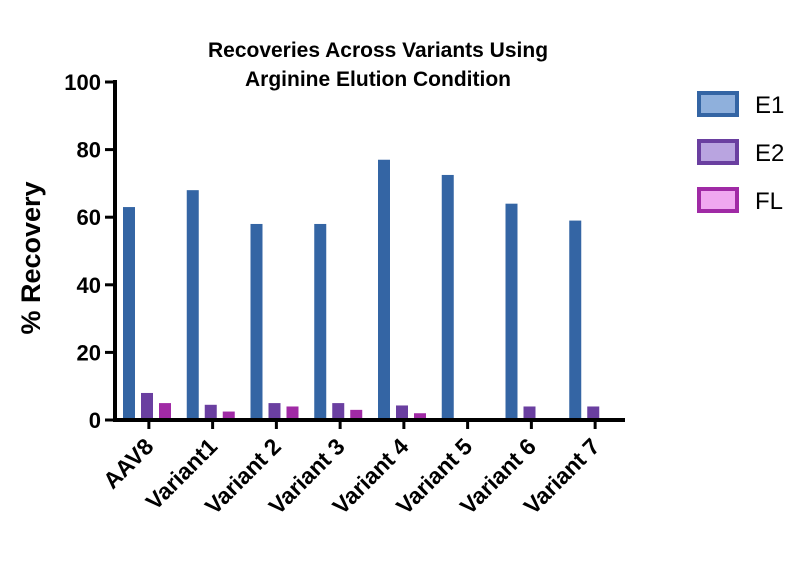  What do you see at coordinates (128, 463) in the screenshot?
I see `x-tick-label: AAV8` at bounding box center [128, 463].